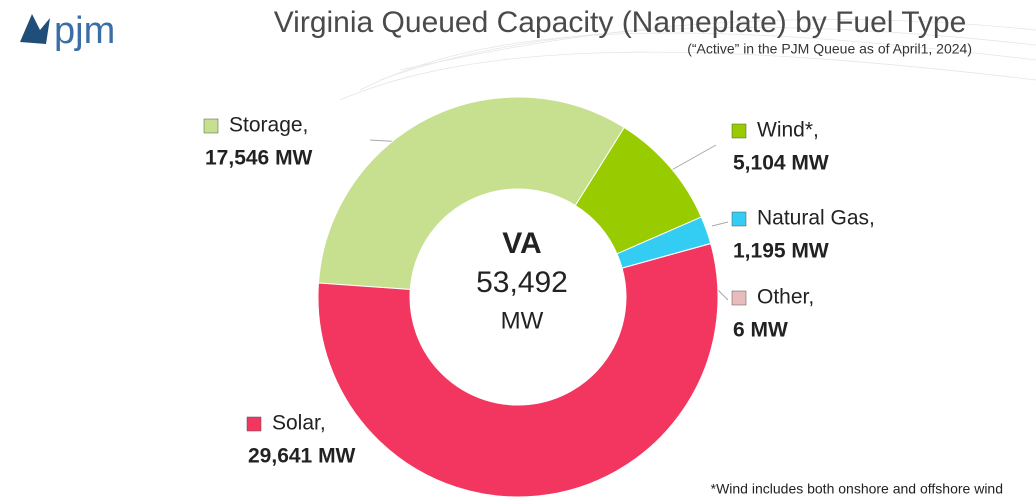 Image resolution: width=1036 pixels, height=500 pixels. Describe the element at coordinates (522, 320) in the screenshot. I see `center-unit: MW` at that location.